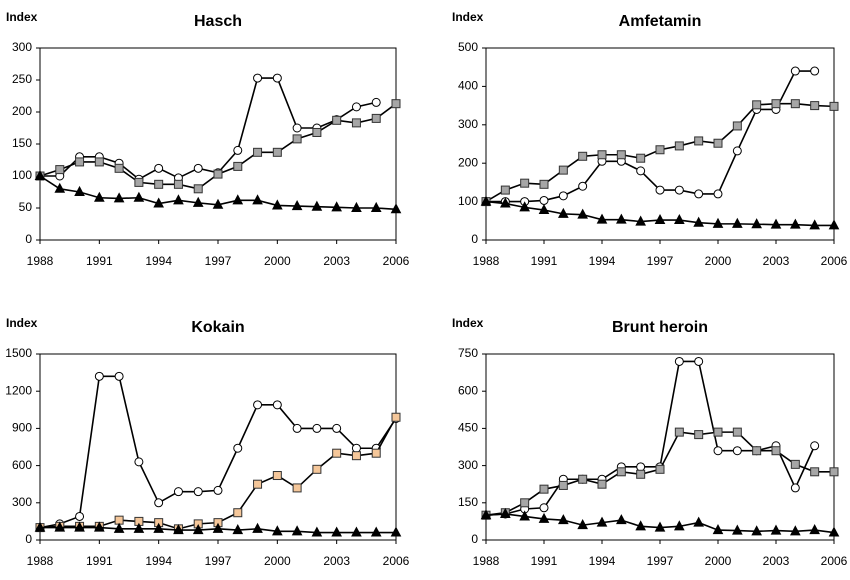 The width and height of the screenshot is (850, 580). I want to click on chart-title: Amfetamin, so click(660, 21).